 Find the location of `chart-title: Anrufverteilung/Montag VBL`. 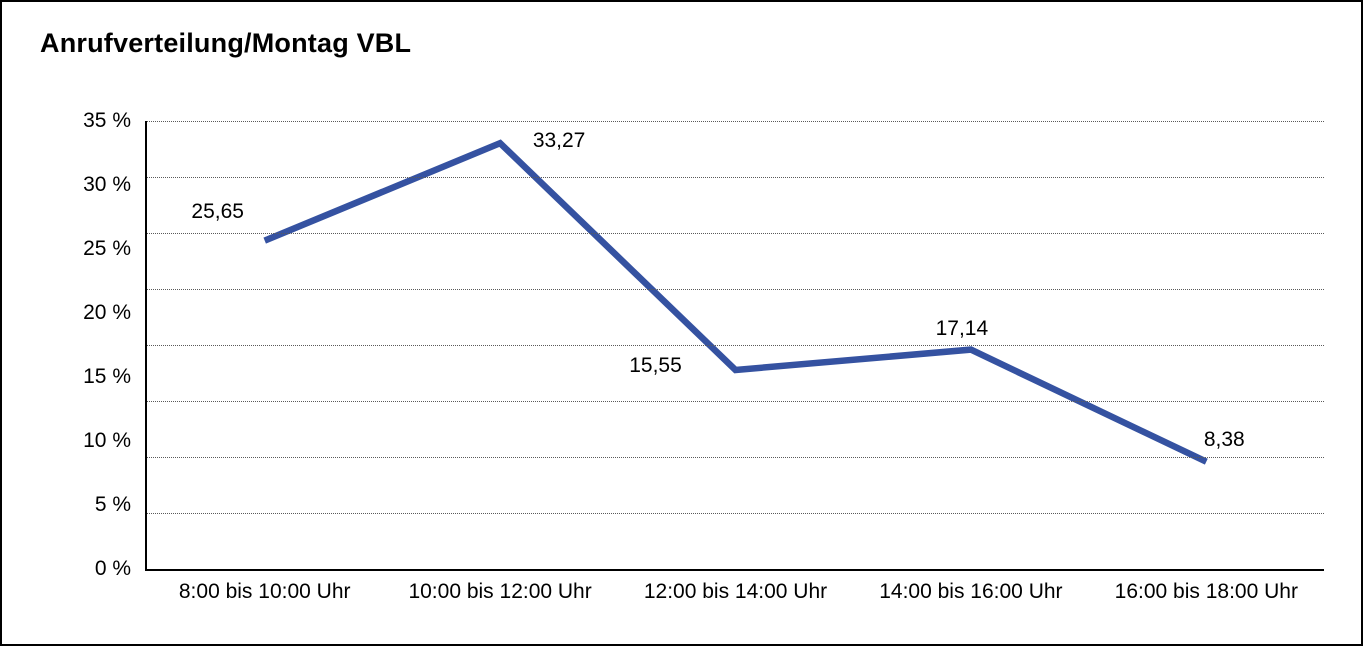

chart-title: Anrufverteilung/Montag VBL is located at coordinates (226, 43).